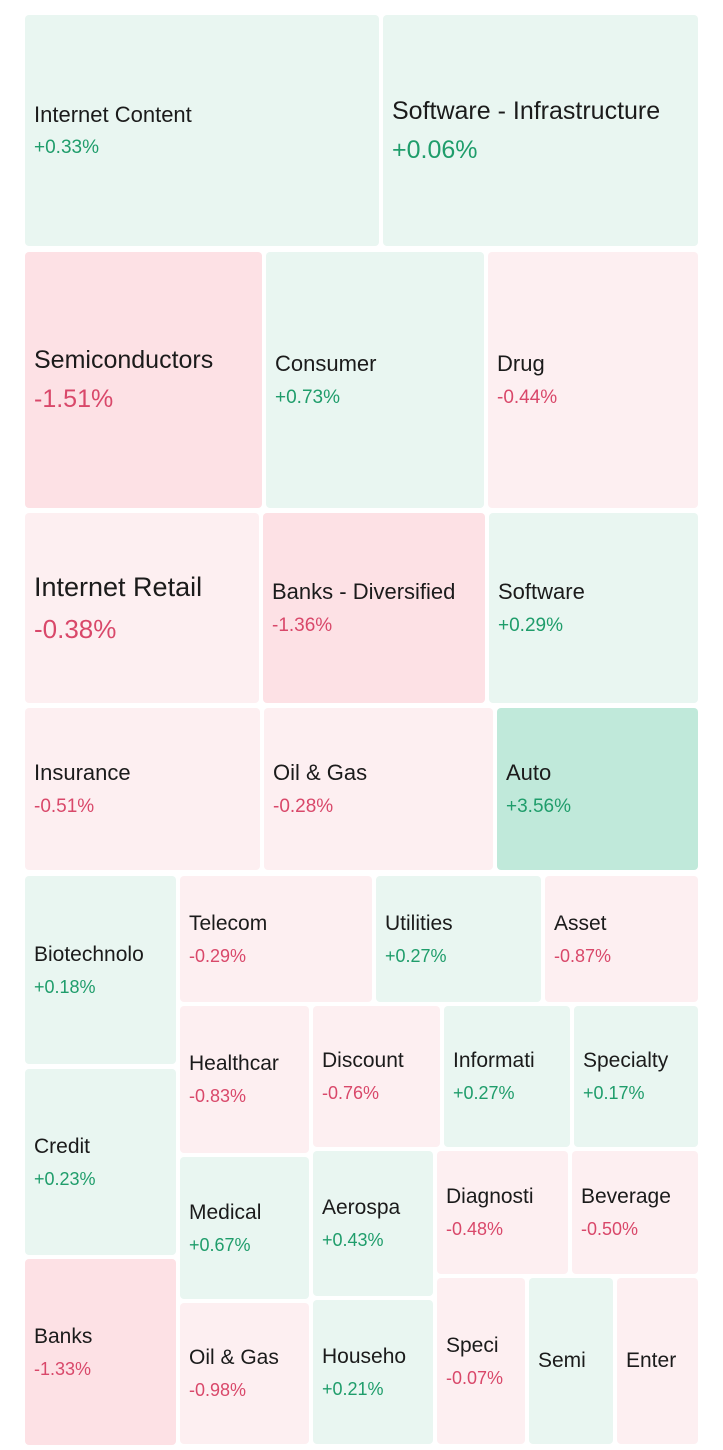 The width and height of the screenshot is (723, 1450). What do you see at coordinates (118, 586) in the screenshot?
I see `tile-name: Internet Retail` at bounding box center [118, 586].